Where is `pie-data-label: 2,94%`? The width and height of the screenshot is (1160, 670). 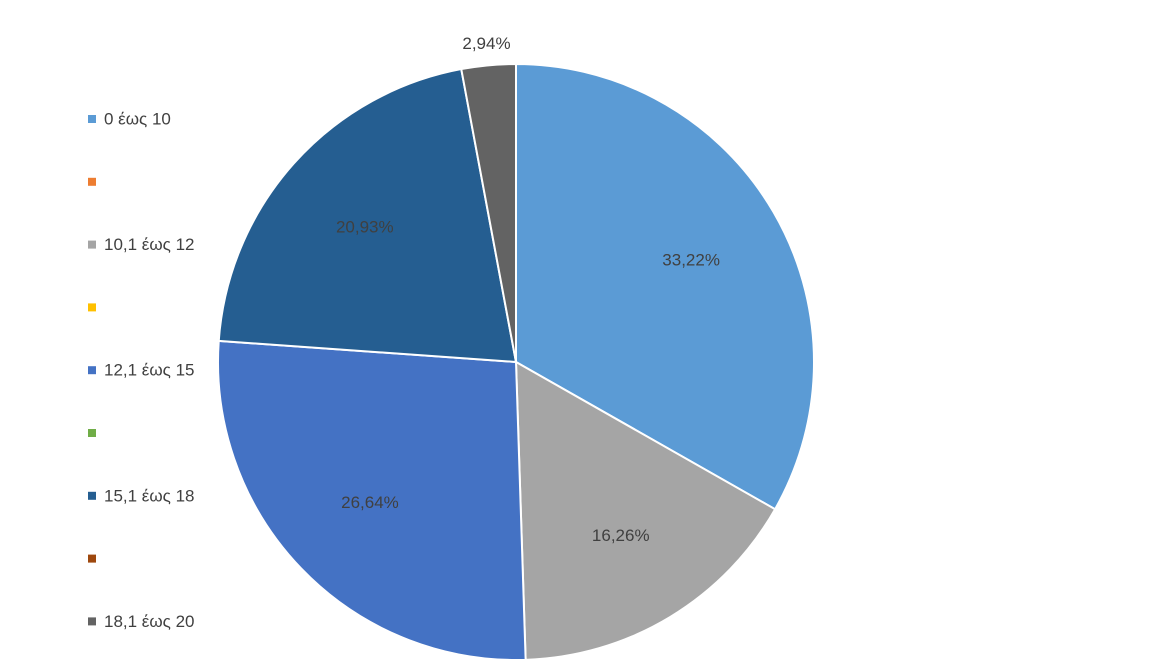
pie-data-label: 2,94% is located at coordinates (486, 43).